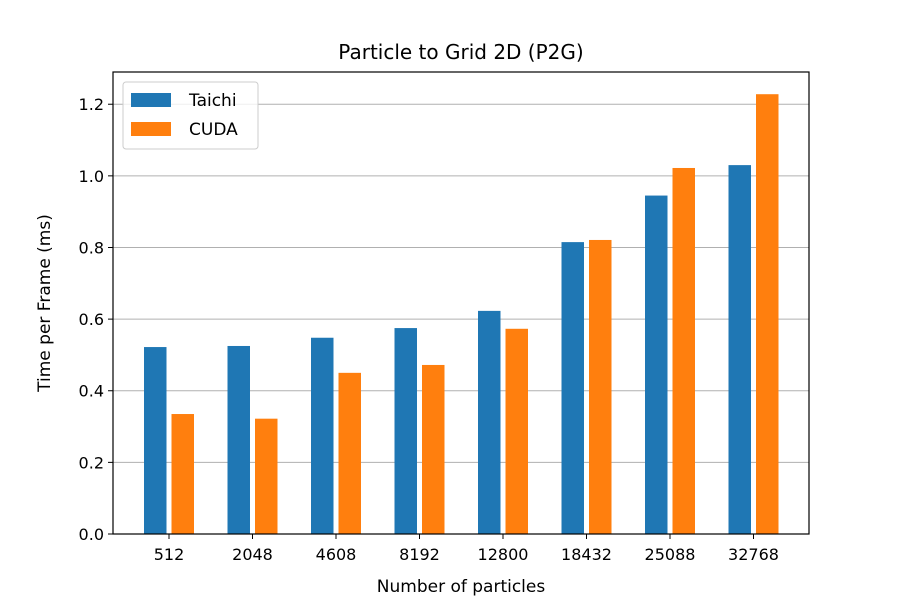  Describe the element at coordinates (213, 130) in the screenshot. I see `legend-label-cuda: CUDA` at that location.